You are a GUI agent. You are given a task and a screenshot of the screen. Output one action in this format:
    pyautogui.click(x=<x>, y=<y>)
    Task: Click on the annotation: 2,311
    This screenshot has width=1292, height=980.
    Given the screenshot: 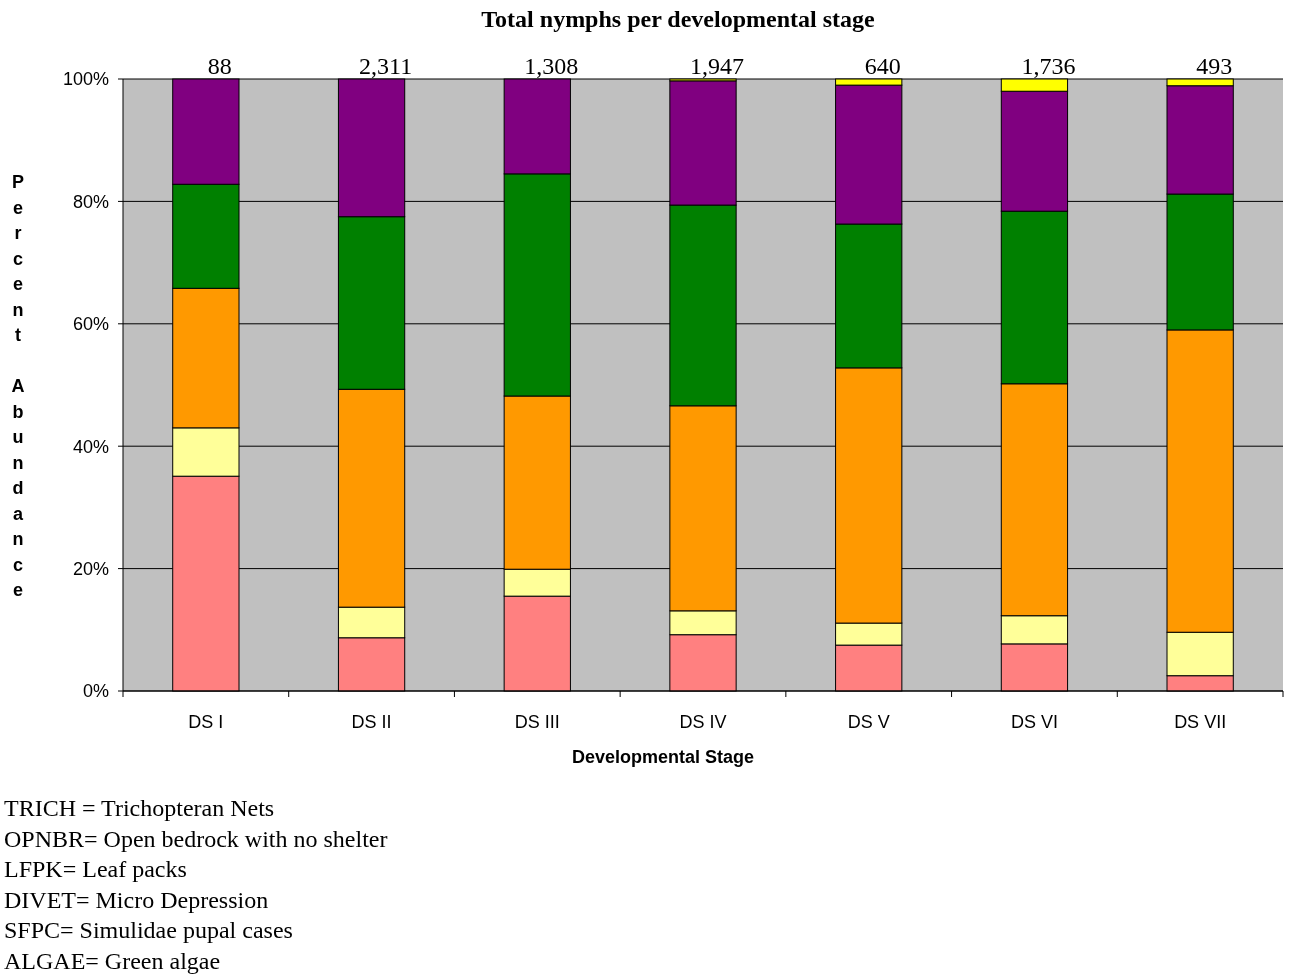 What is the action you would take?
    pyautogui.click(x=386, y=66)
    